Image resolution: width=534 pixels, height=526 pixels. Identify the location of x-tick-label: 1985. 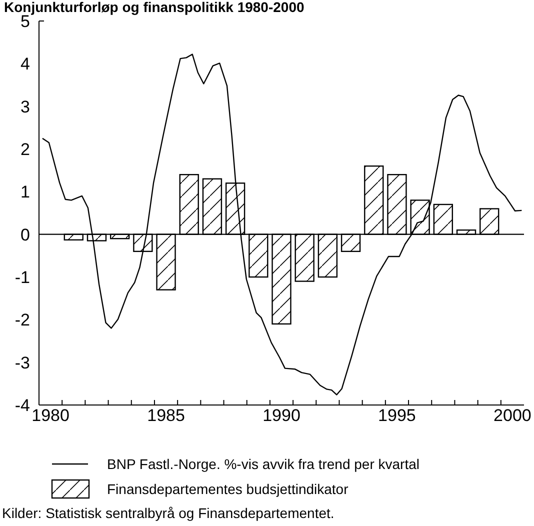
(166, 415).